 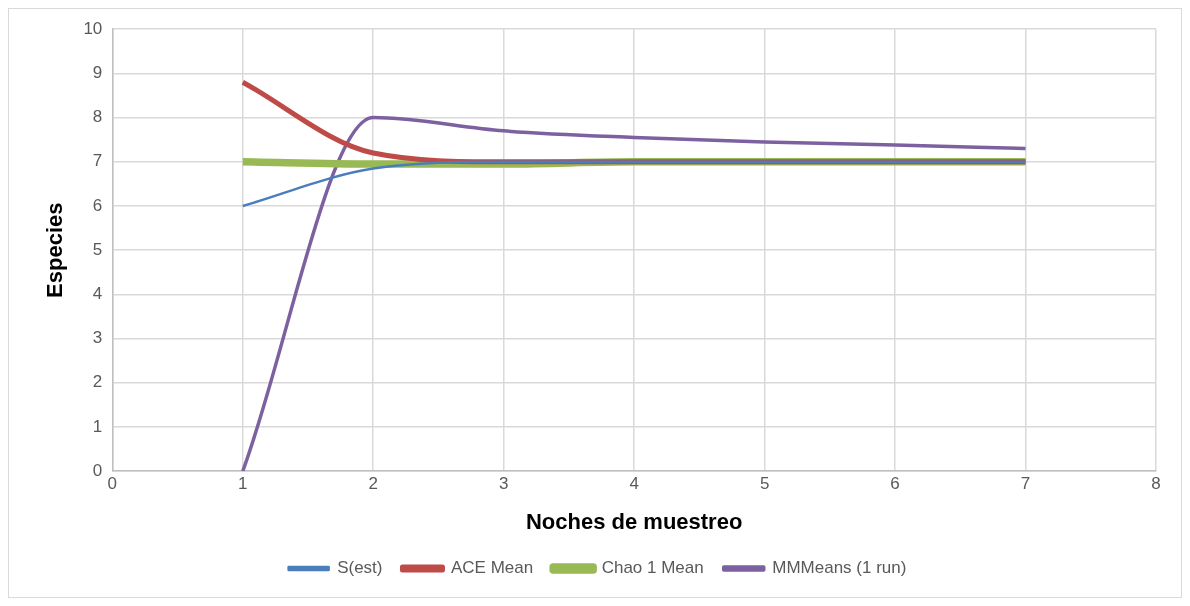 I want to click on y-tick-label: 7, so click(x=97, y=161).